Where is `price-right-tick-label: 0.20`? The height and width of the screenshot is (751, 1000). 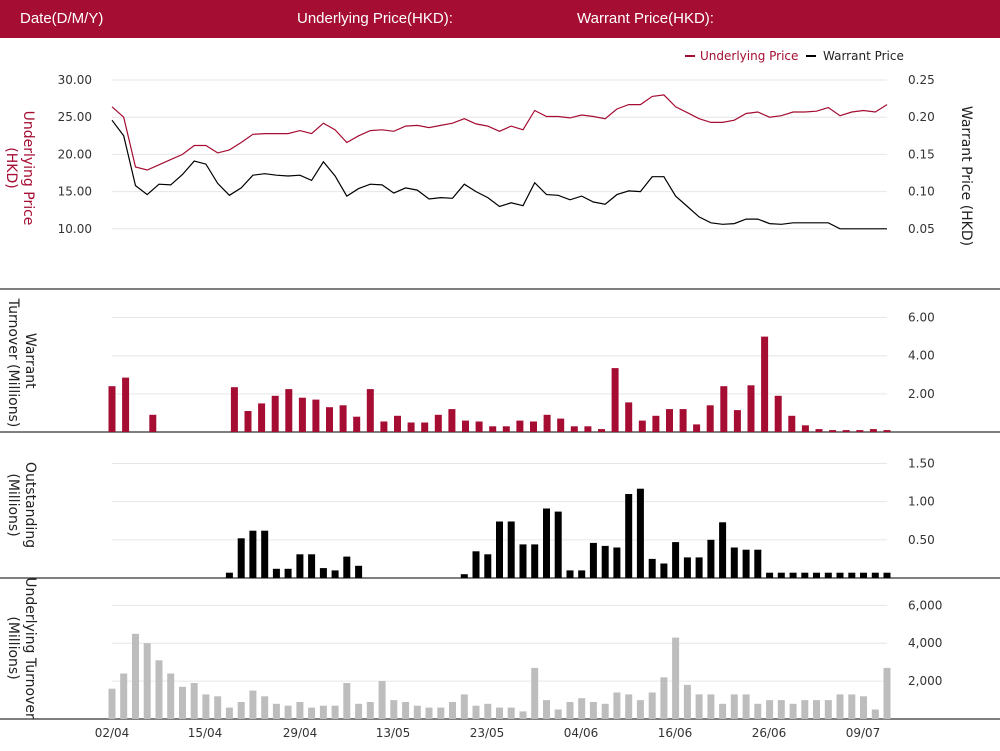 price-right-tick-label: 0.20 is located at coordinates (921, 117).